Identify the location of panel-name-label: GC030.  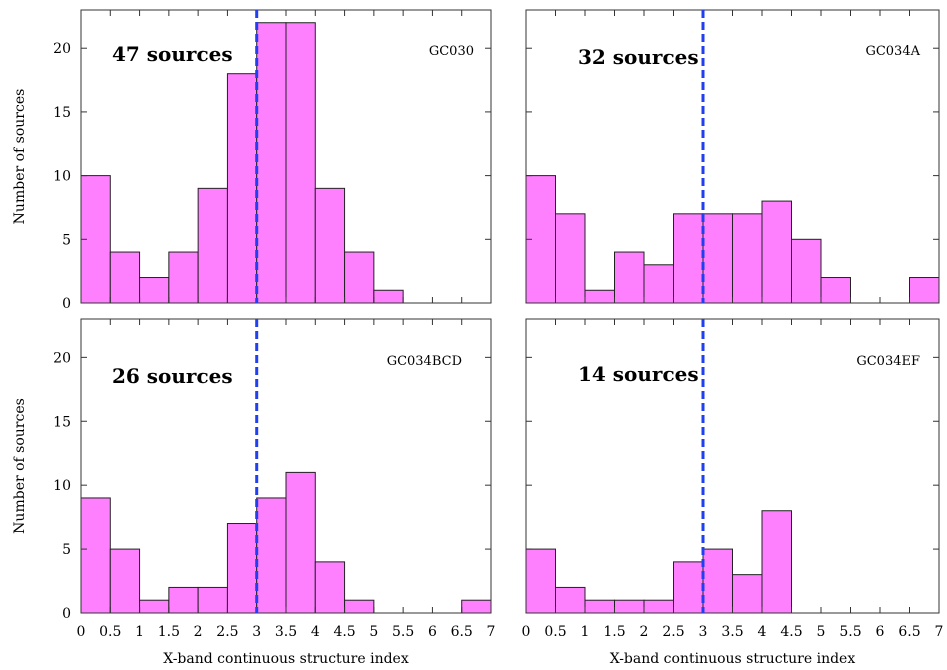
(451, 51).